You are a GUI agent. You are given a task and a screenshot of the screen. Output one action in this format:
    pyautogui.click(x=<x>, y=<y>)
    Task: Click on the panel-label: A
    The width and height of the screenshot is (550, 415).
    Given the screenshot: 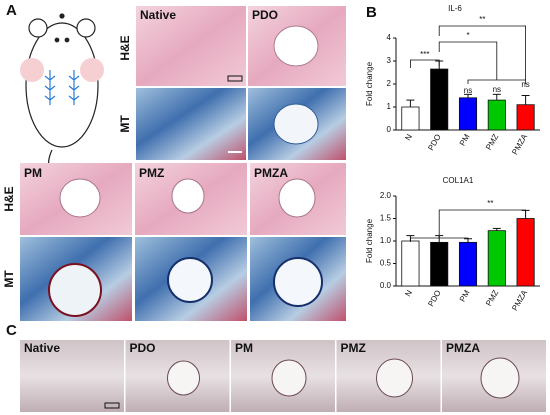 What is the action you would take?
    pyautogui.click(x=11, y=10)
    